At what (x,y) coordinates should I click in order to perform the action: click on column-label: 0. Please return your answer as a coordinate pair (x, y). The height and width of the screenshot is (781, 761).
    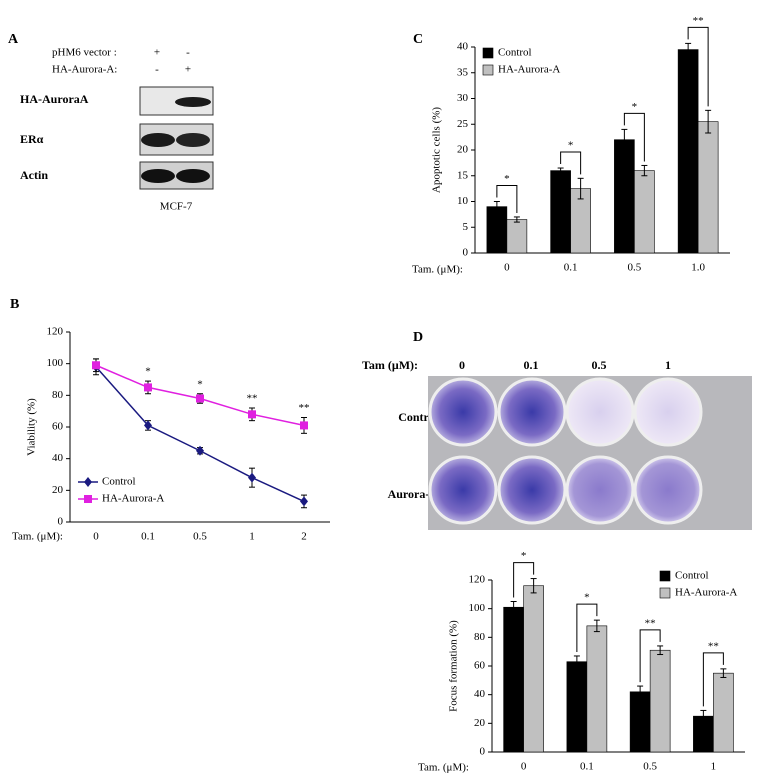
    Looking at the image, I should click on (462, 365).